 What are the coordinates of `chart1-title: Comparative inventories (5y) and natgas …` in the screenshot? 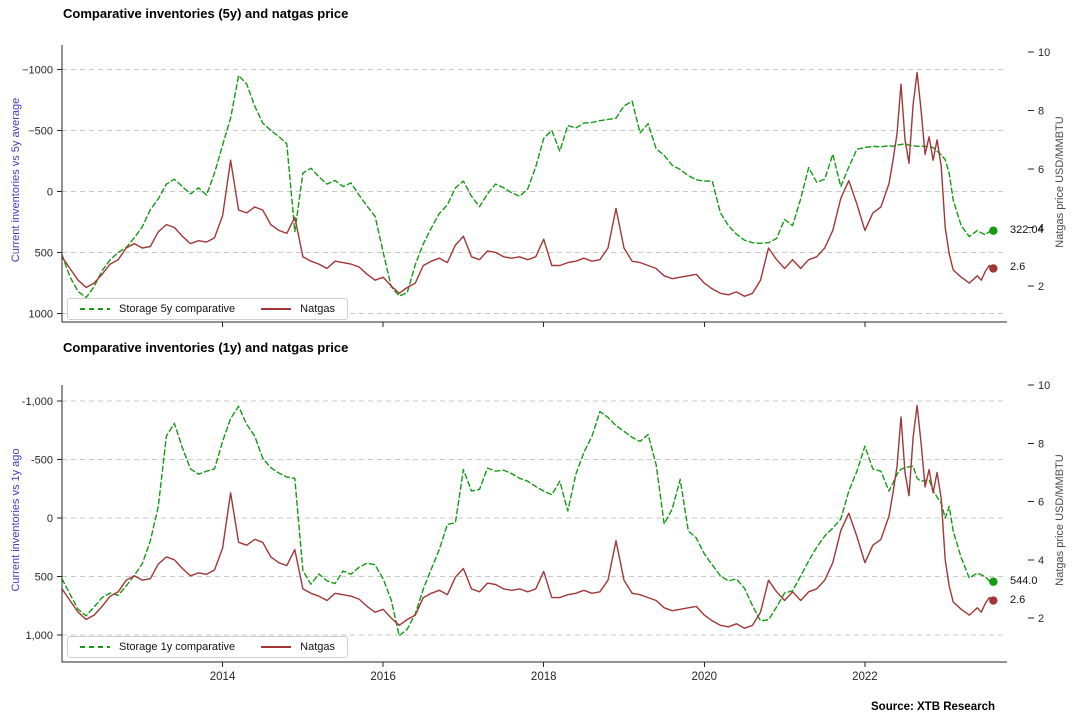 It's located at (206, 13).